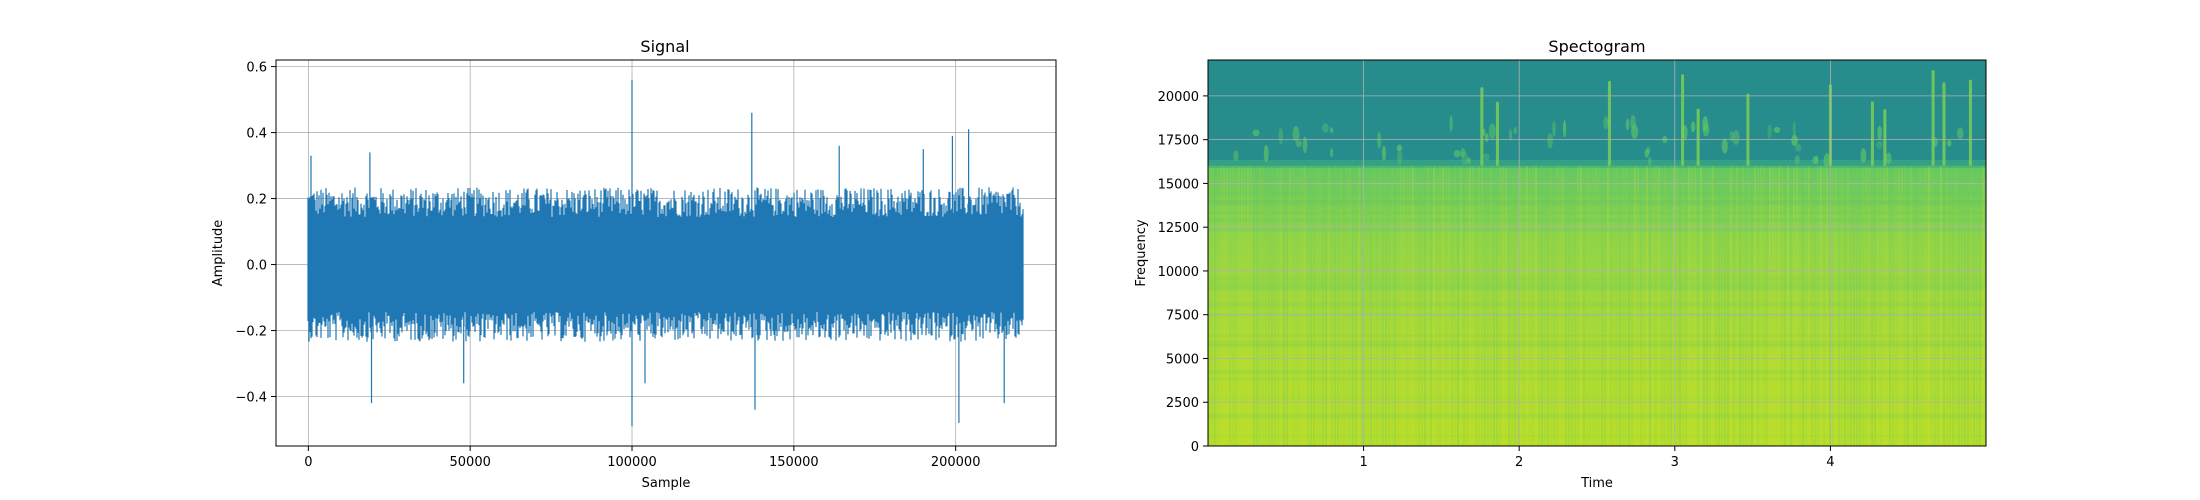  What do you see at coordinates (256, 266) in the screenshot?
I see `signal-y-tick-label: 0.0` at bounding box center [256, 266].